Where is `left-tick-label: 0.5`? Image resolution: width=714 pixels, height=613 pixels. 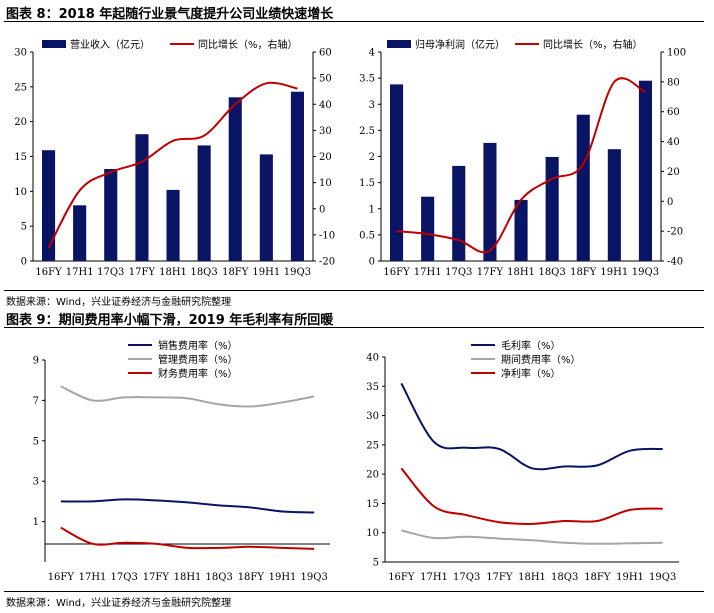 left-tick-label: 0.5 is located at coordinates (367, 235).